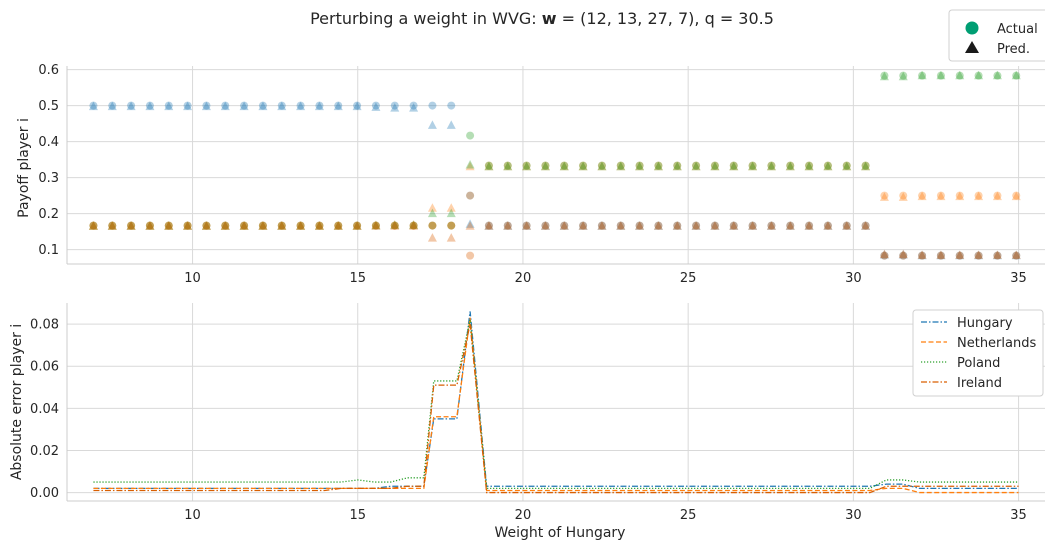 This screenshot has height=542, width=1045. Describe the element at coordinates (24, 168) in the screenshot. I see `payoff-y-label: Payoff player i` at that location.